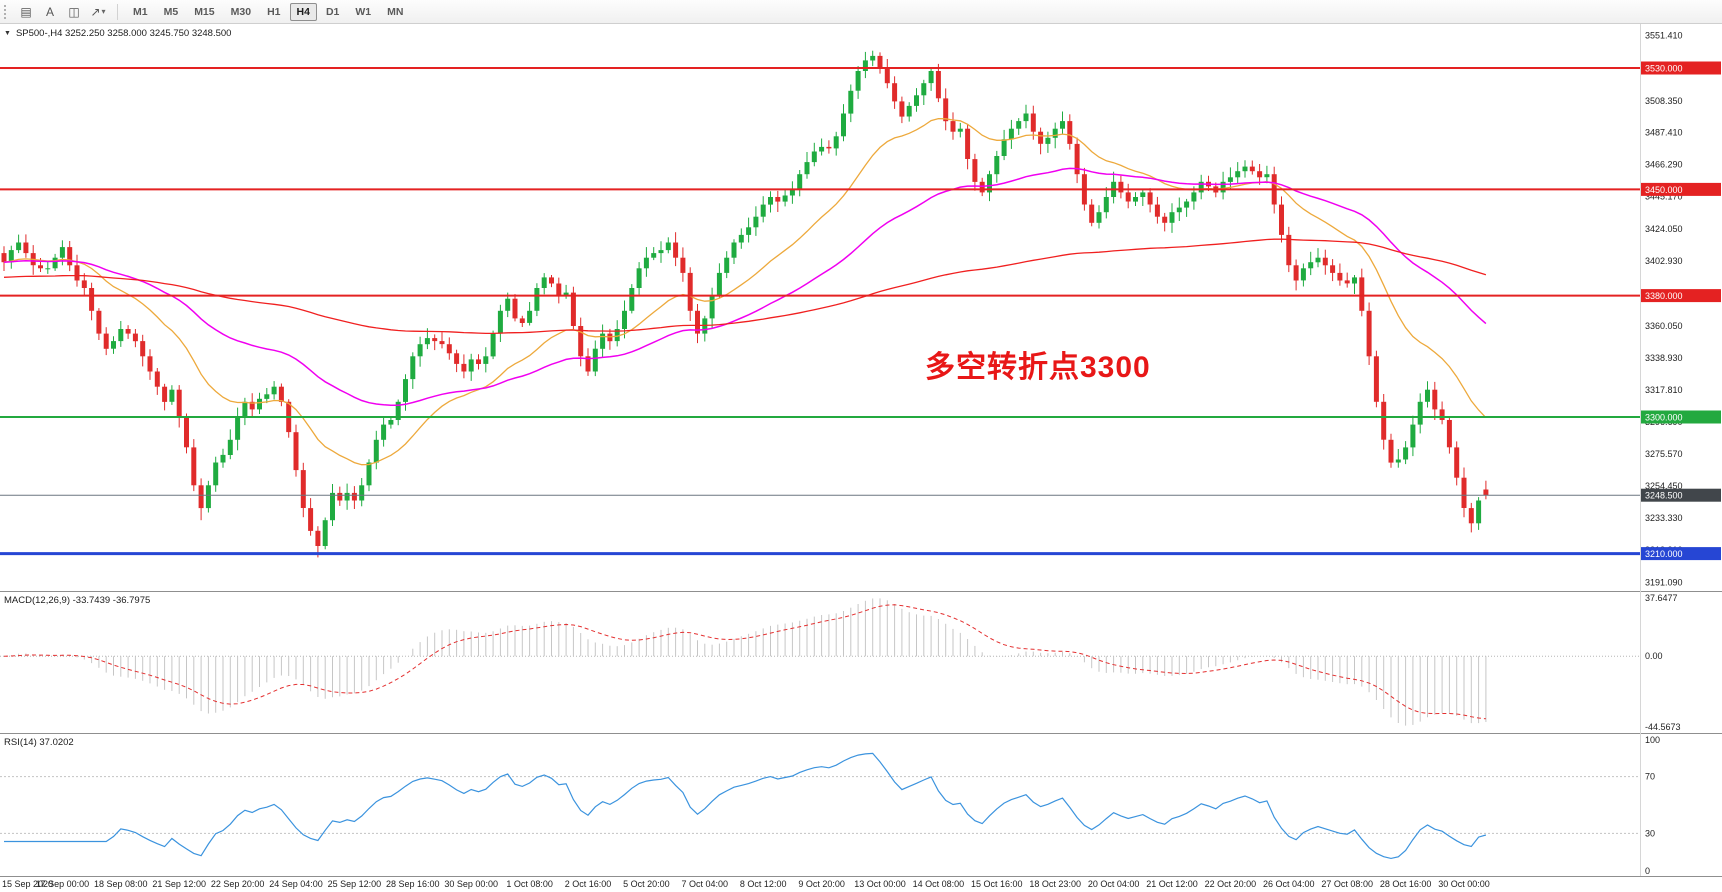 Image resolution: width=1722 pixels, height=892 pixels. I want to click on trendline-tool-icon: ↗ ▾, so click(98, 12).